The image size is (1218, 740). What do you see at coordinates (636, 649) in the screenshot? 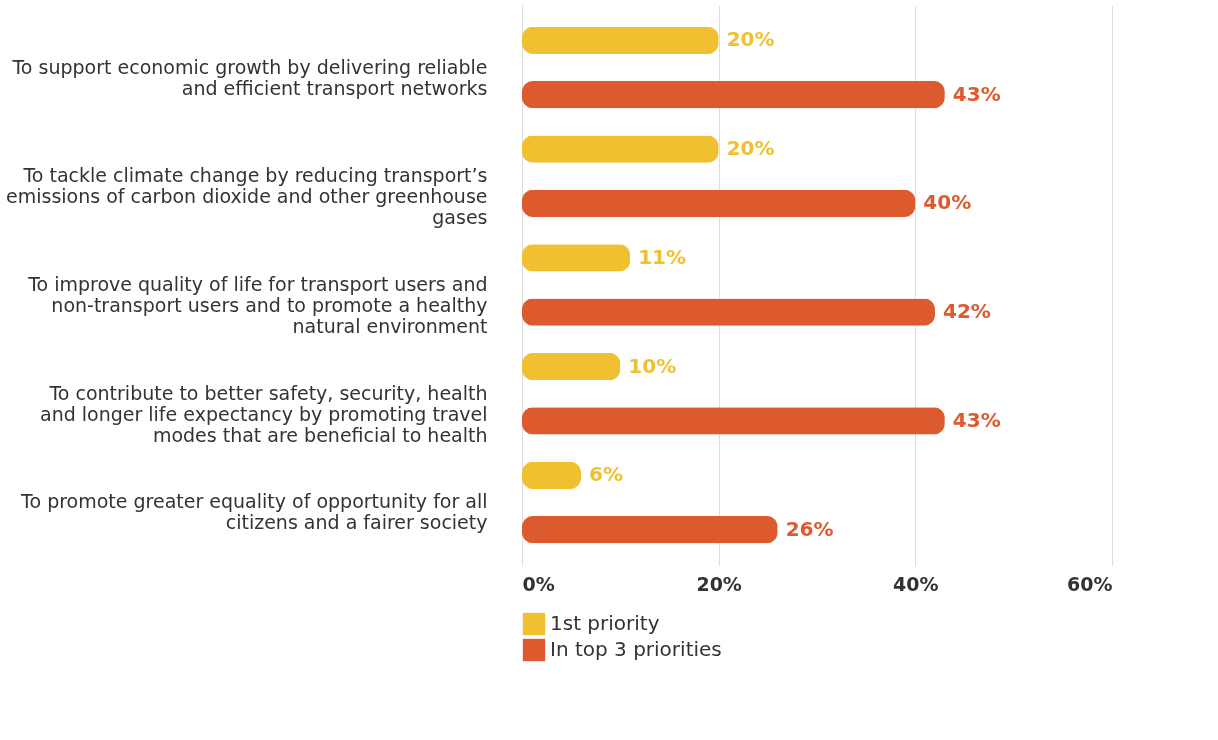
I see `legend-label: In top 3 priorities` at bounding box center [636, 649].